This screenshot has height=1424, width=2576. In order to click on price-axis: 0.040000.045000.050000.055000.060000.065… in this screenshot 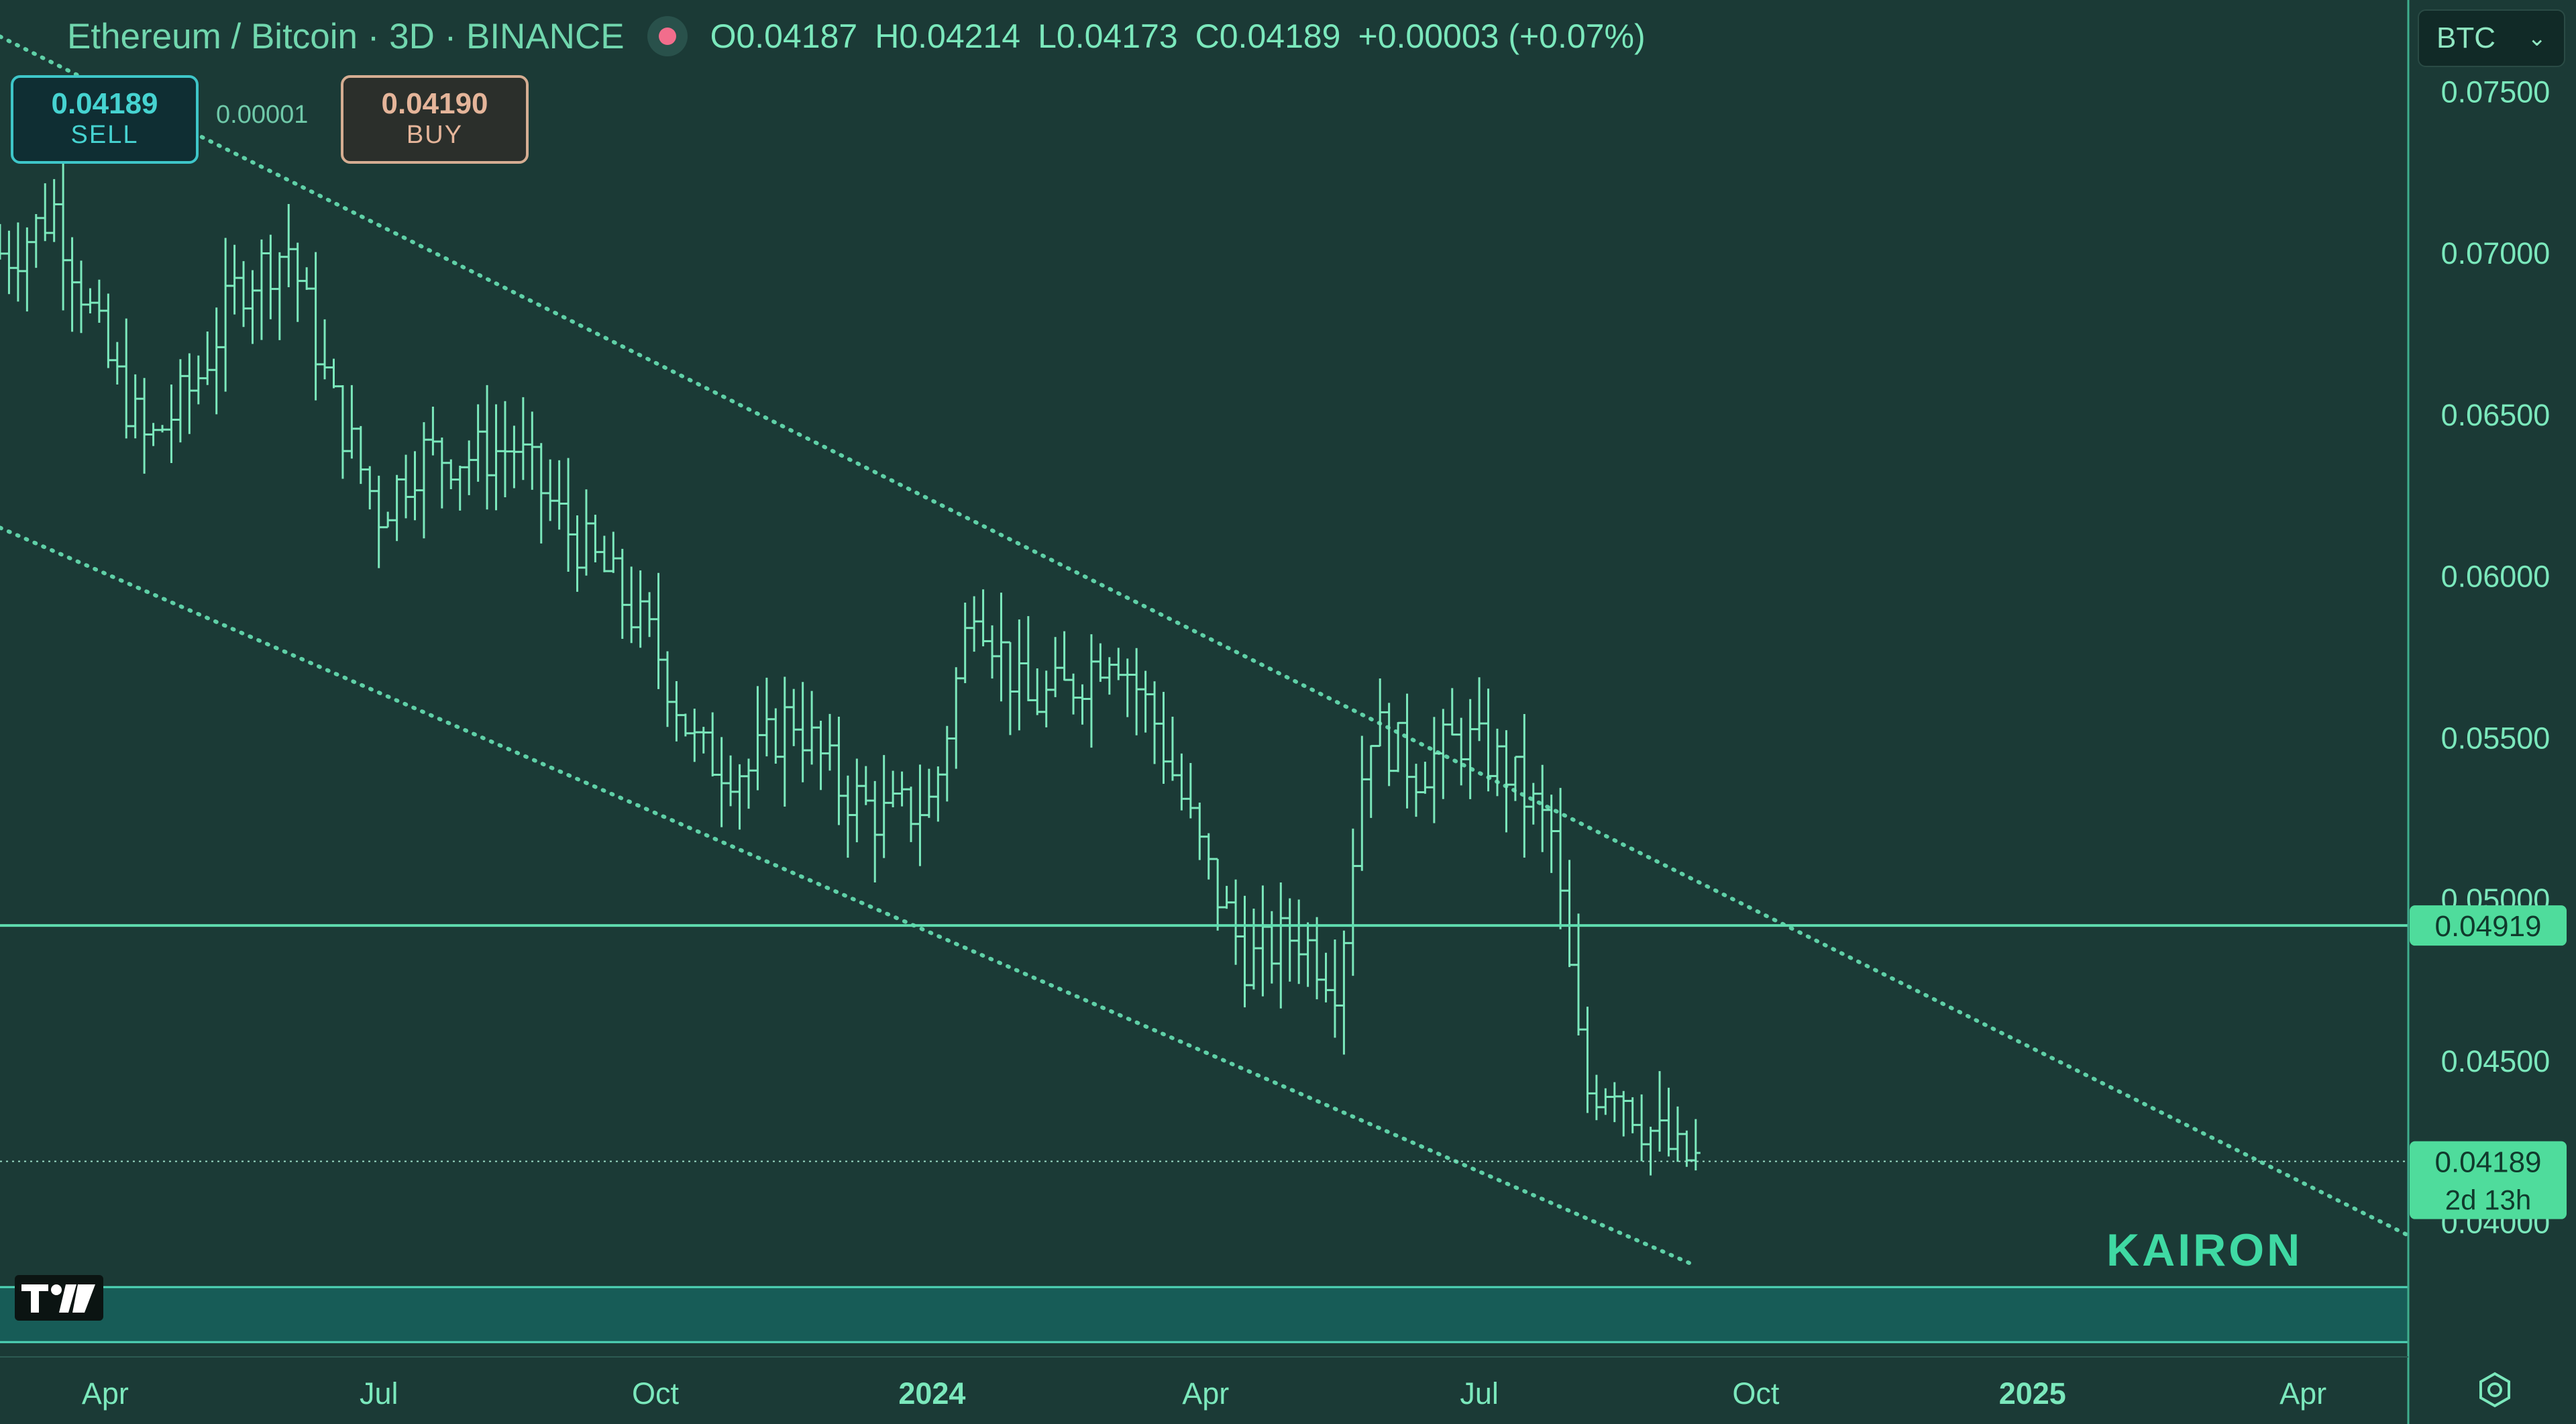, I will do `click(2496, 656)`.